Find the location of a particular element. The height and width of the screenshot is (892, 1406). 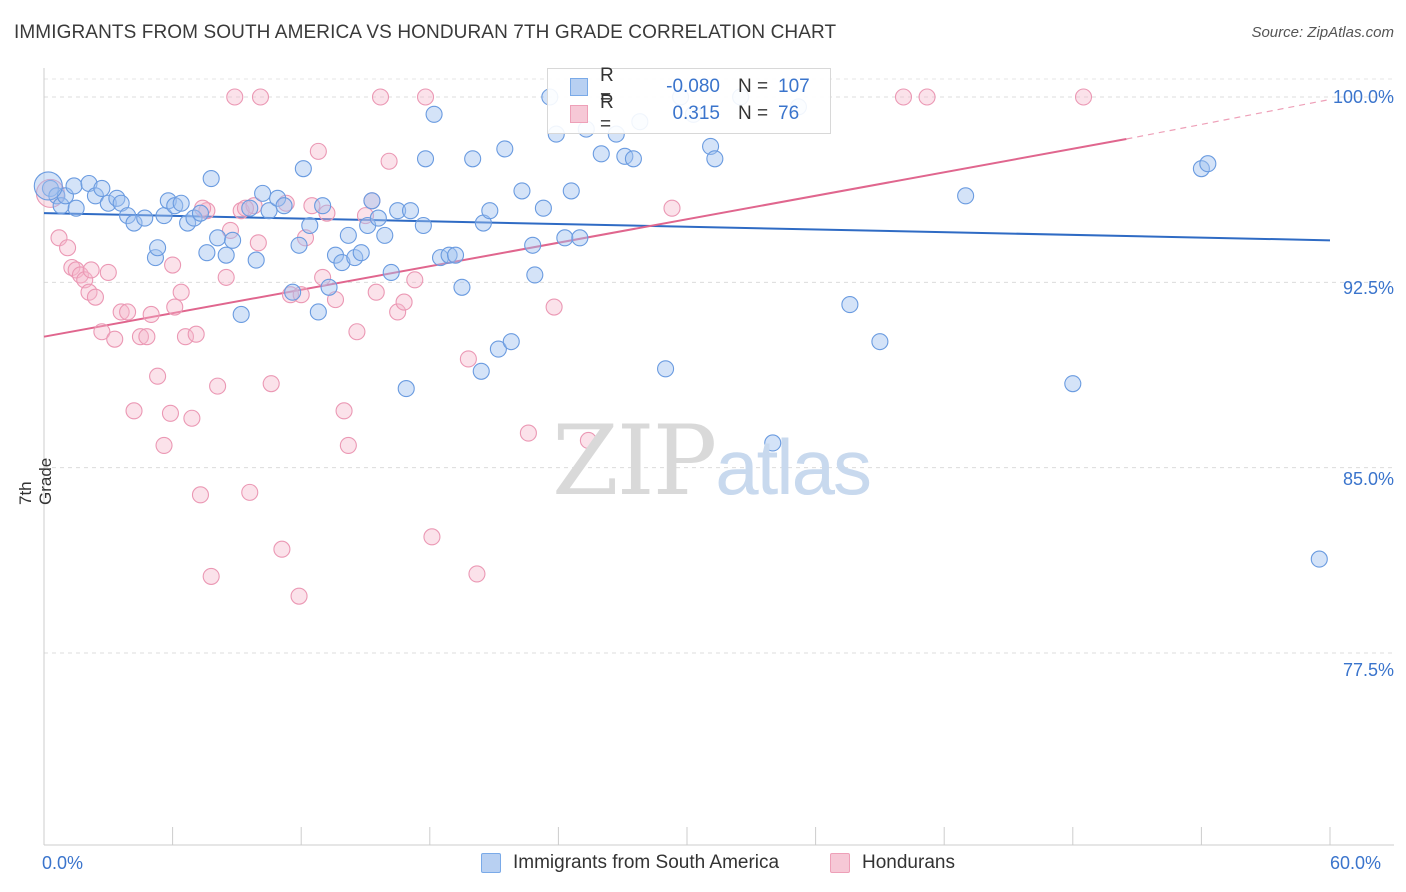

x-tick-label-min: 0.0% is located at coordinates (63, 863).